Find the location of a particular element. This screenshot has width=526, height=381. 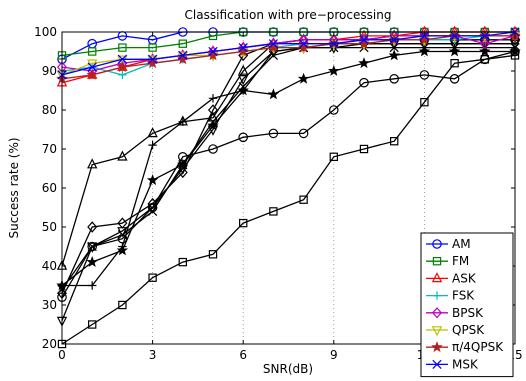

legend-item: π/4QPSK is located at coordinates (465, 347).